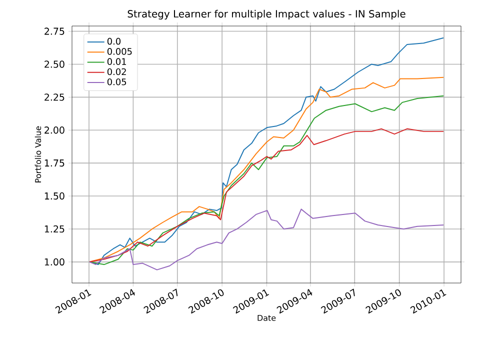  What do you see at coordinates (54, 64) in the screenshot?
I see `y-tick-label: 2.50` at bounding box center [54, 64].